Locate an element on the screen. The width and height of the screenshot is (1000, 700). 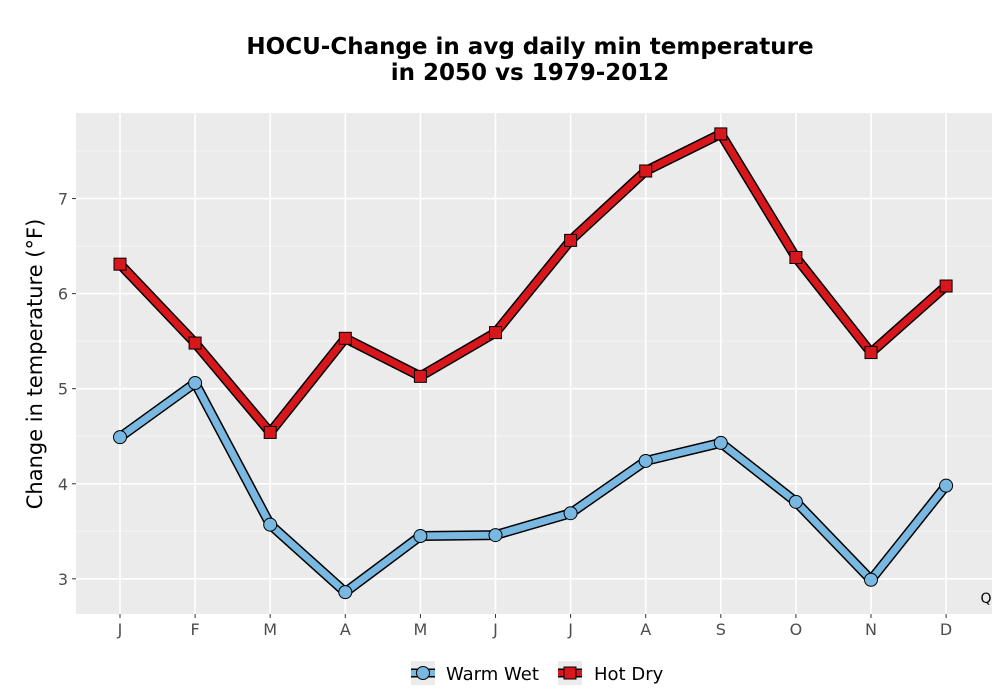
y-axis-title: Change in temperature (°F) is located at coordinates (35, 364).